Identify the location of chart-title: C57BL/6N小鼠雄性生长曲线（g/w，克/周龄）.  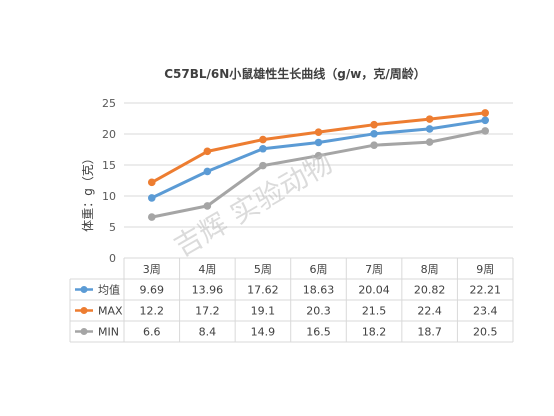
(295, 73).